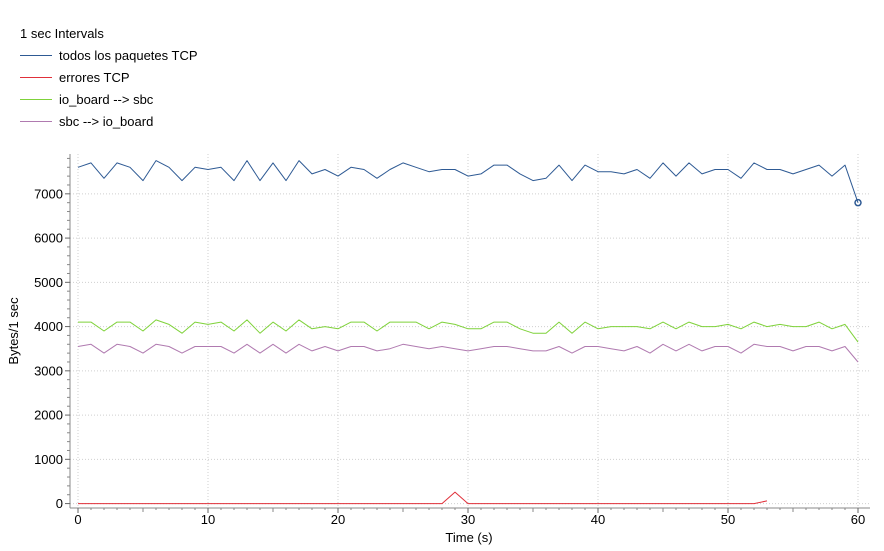  I want to click on x-tick-label-40: 40, so click(598, 519).